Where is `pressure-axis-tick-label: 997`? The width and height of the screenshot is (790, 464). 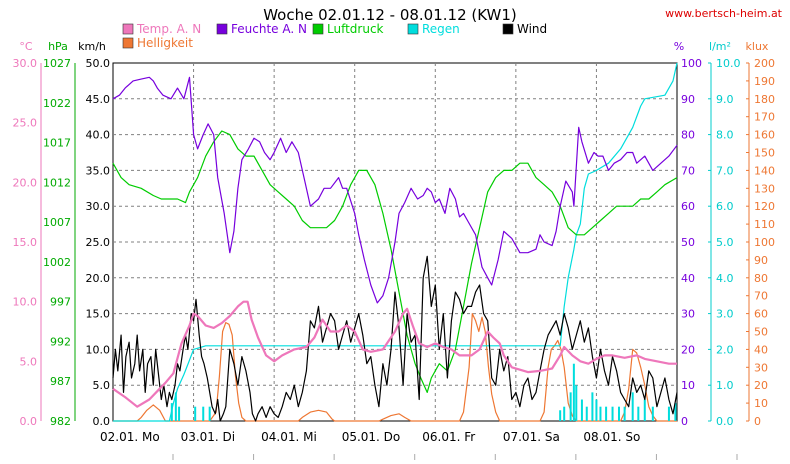 pressure-axis-tick-label: 997 is located at coordinates (60, 302).